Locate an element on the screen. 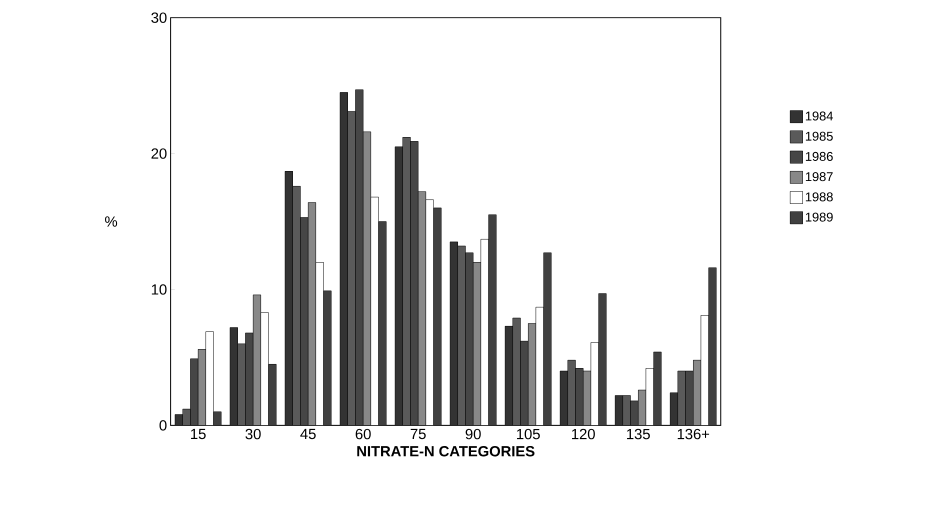 The width and height of the screenshot is (929, 514). legend-label: 1988 is located at coordinates (819, 197).